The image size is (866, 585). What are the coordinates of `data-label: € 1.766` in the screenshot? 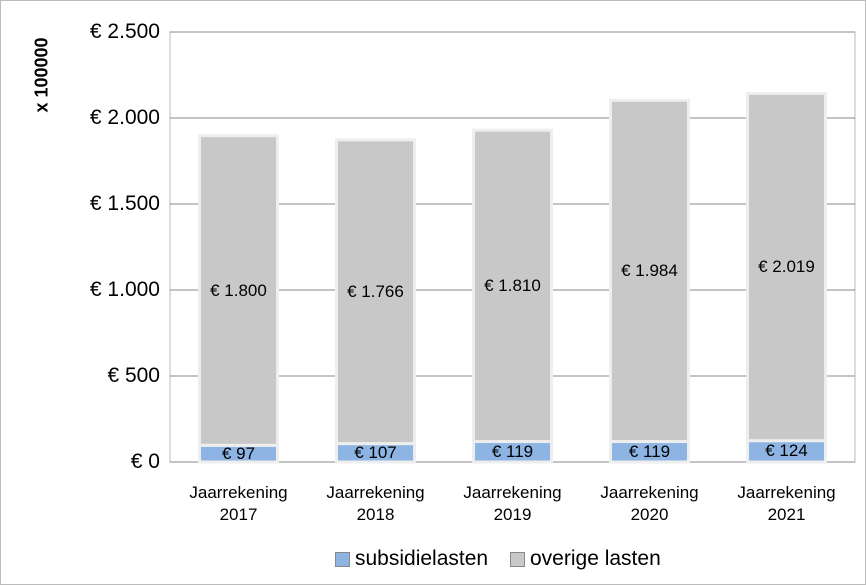 It's located at (375, 291).